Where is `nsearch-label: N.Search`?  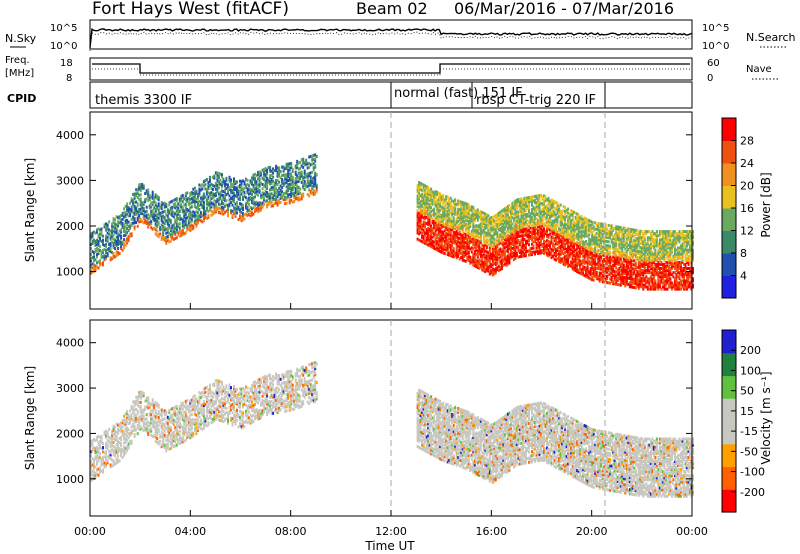 nsearch-label: N.Search is located at coordinates (771, 37).